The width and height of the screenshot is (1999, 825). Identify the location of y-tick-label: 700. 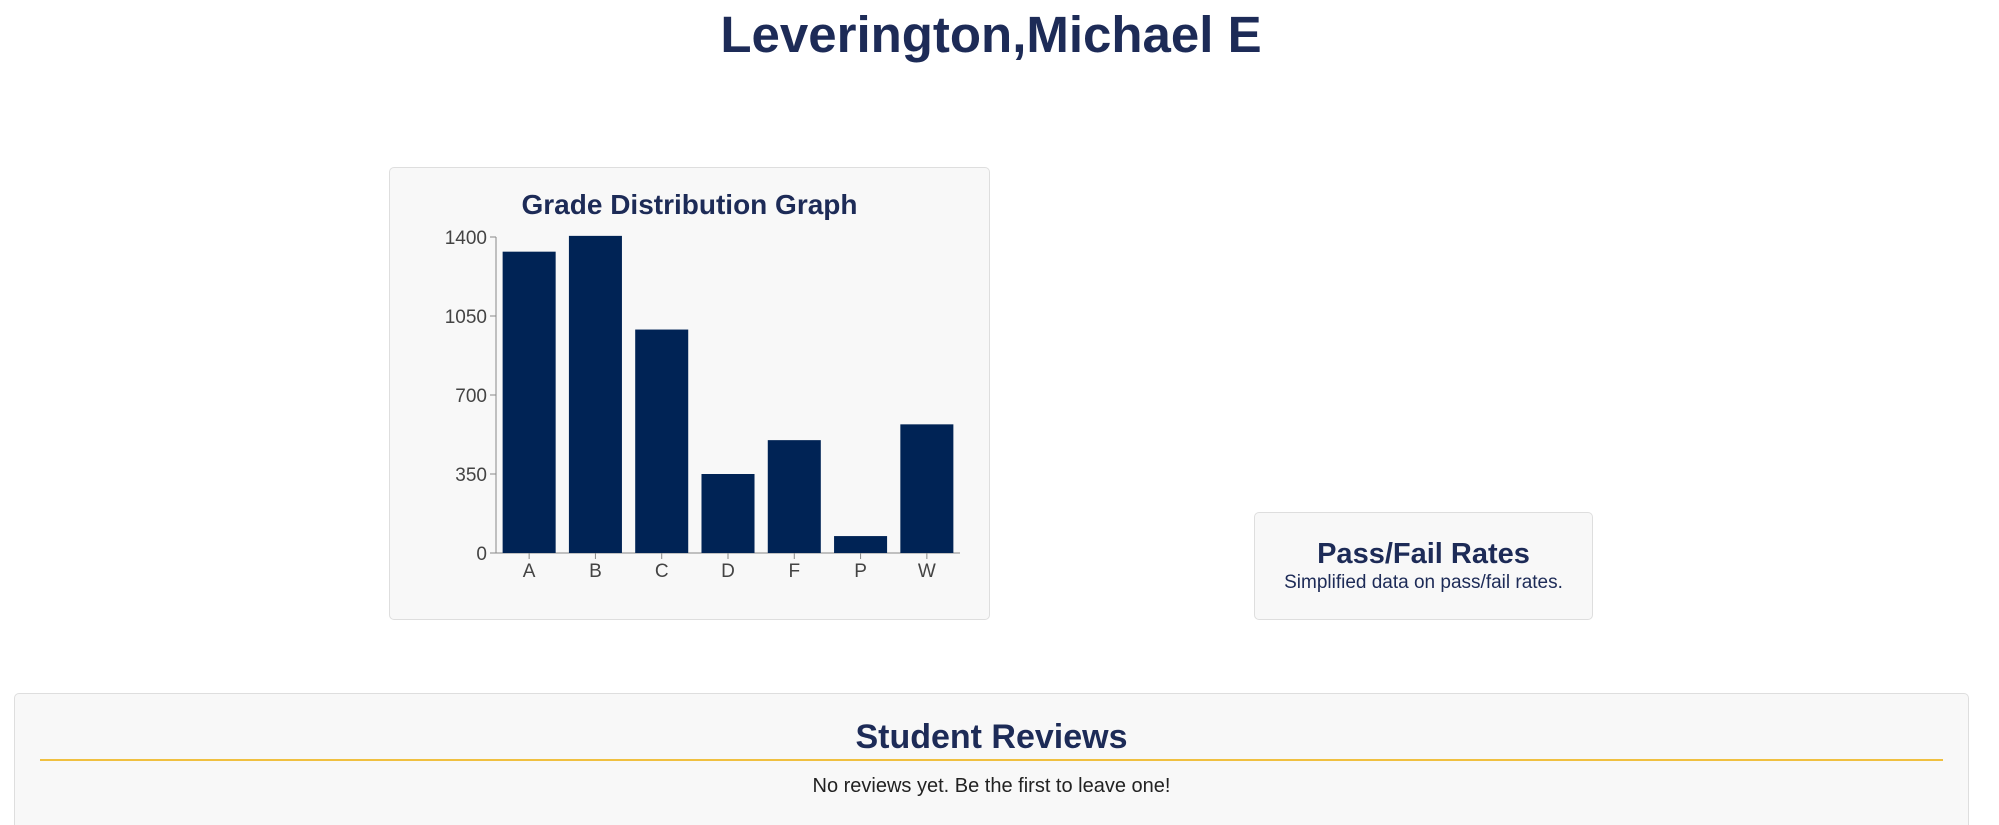
(471, 396).